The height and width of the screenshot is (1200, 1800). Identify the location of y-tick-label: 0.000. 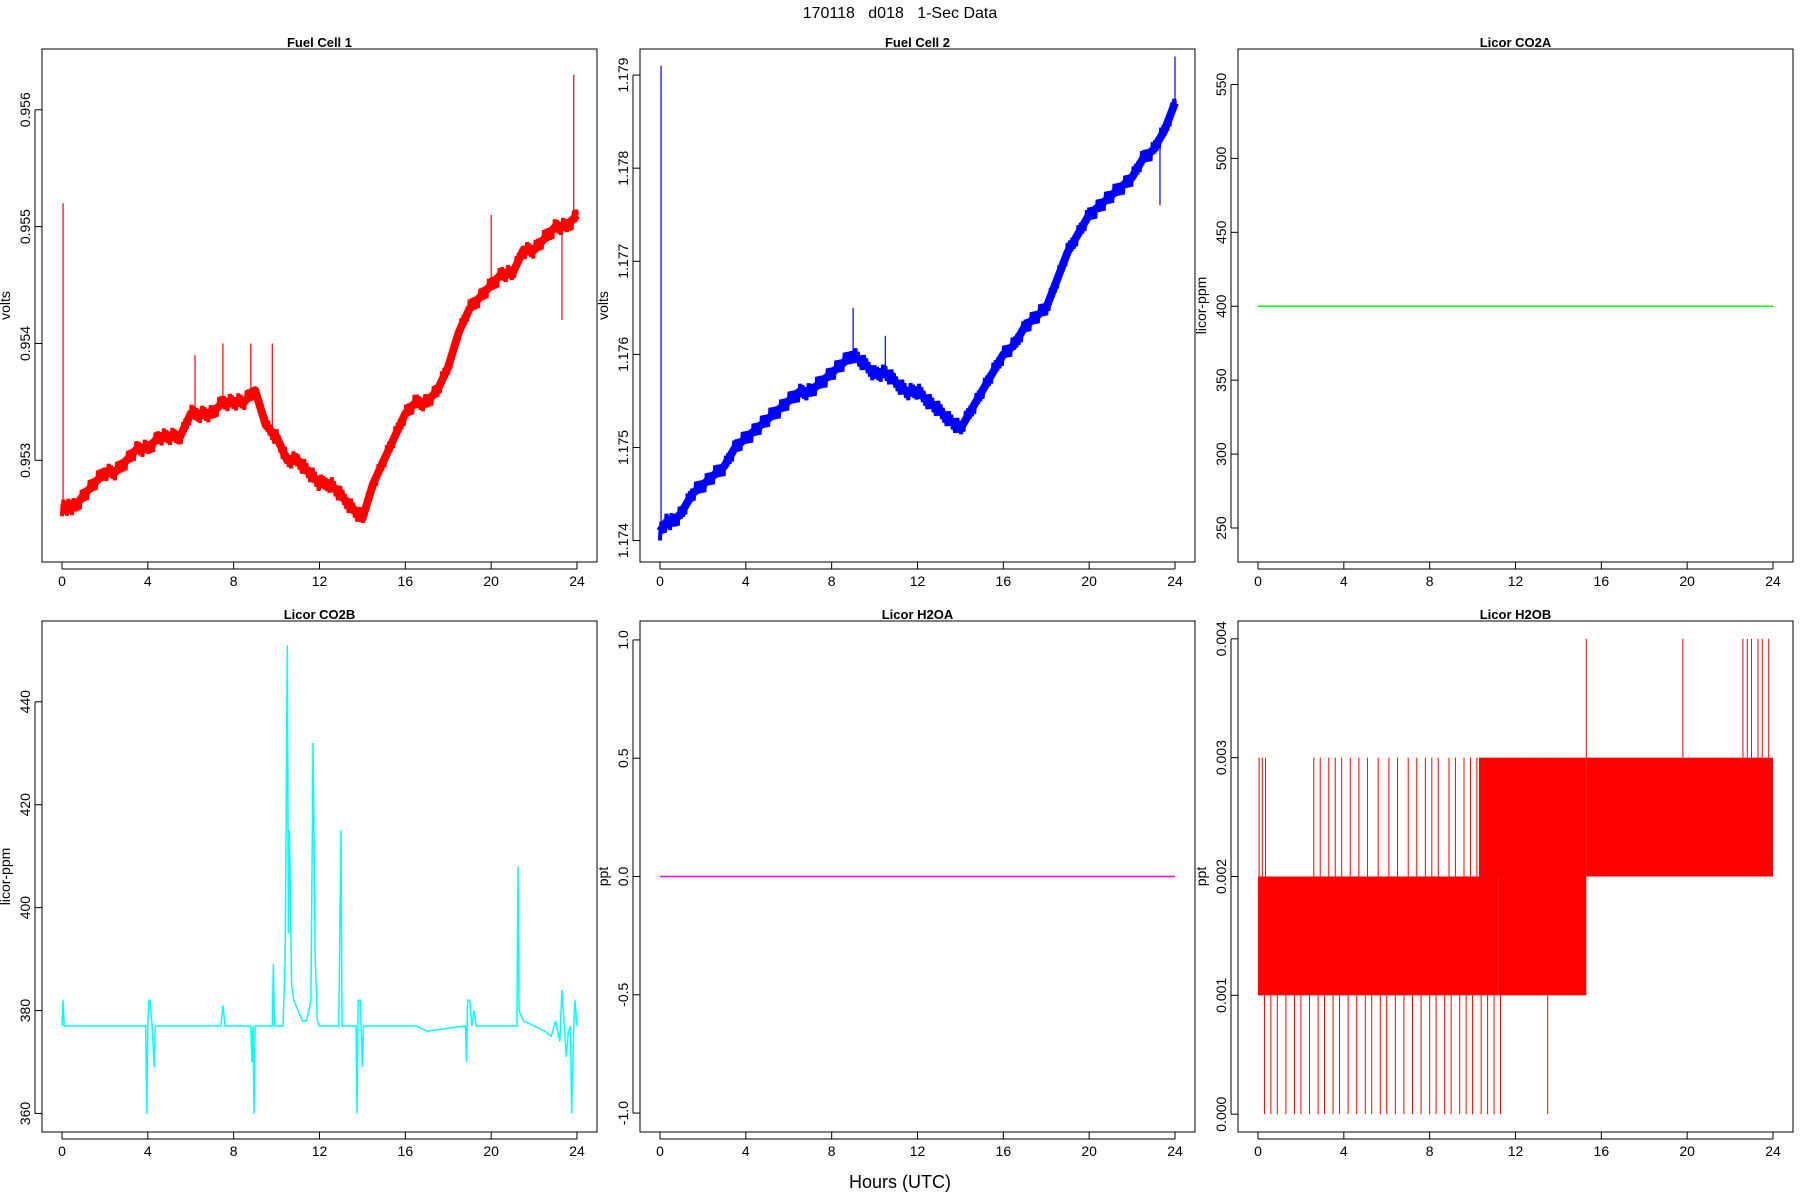
(1221, 1113).